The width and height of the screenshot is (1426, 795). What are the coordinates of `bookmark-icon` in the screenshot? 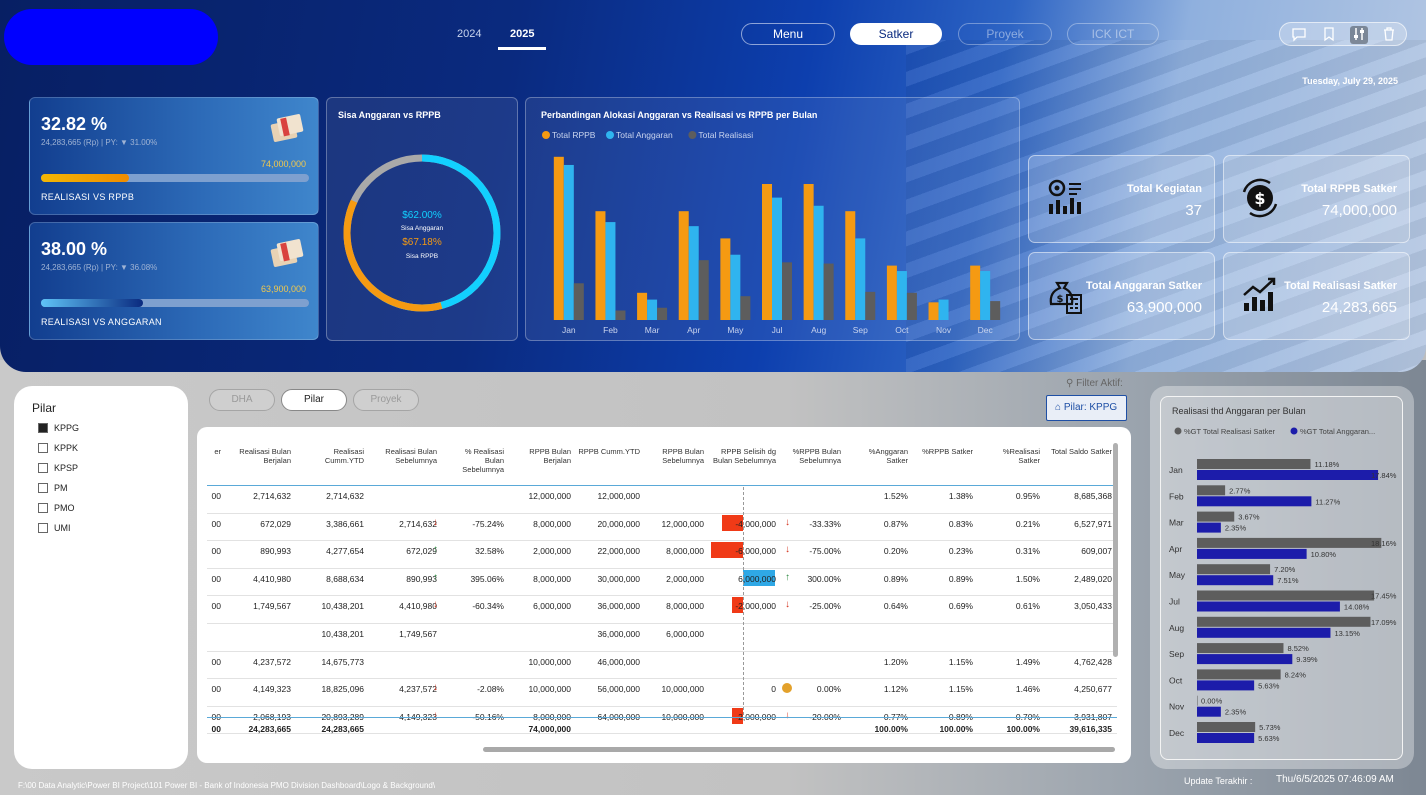 It's located at (1329, 35).